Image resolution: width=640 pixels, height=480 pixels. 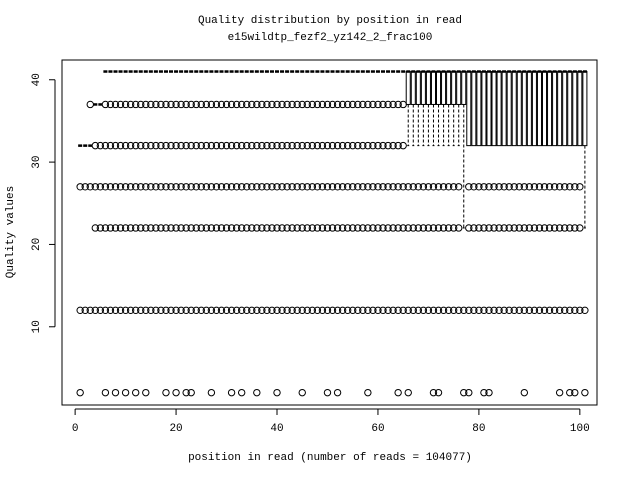 What do you see at coordinates (580, 429) in the screenshot?
I see `x-tick-label: 100` at bounding box center [580, 429].